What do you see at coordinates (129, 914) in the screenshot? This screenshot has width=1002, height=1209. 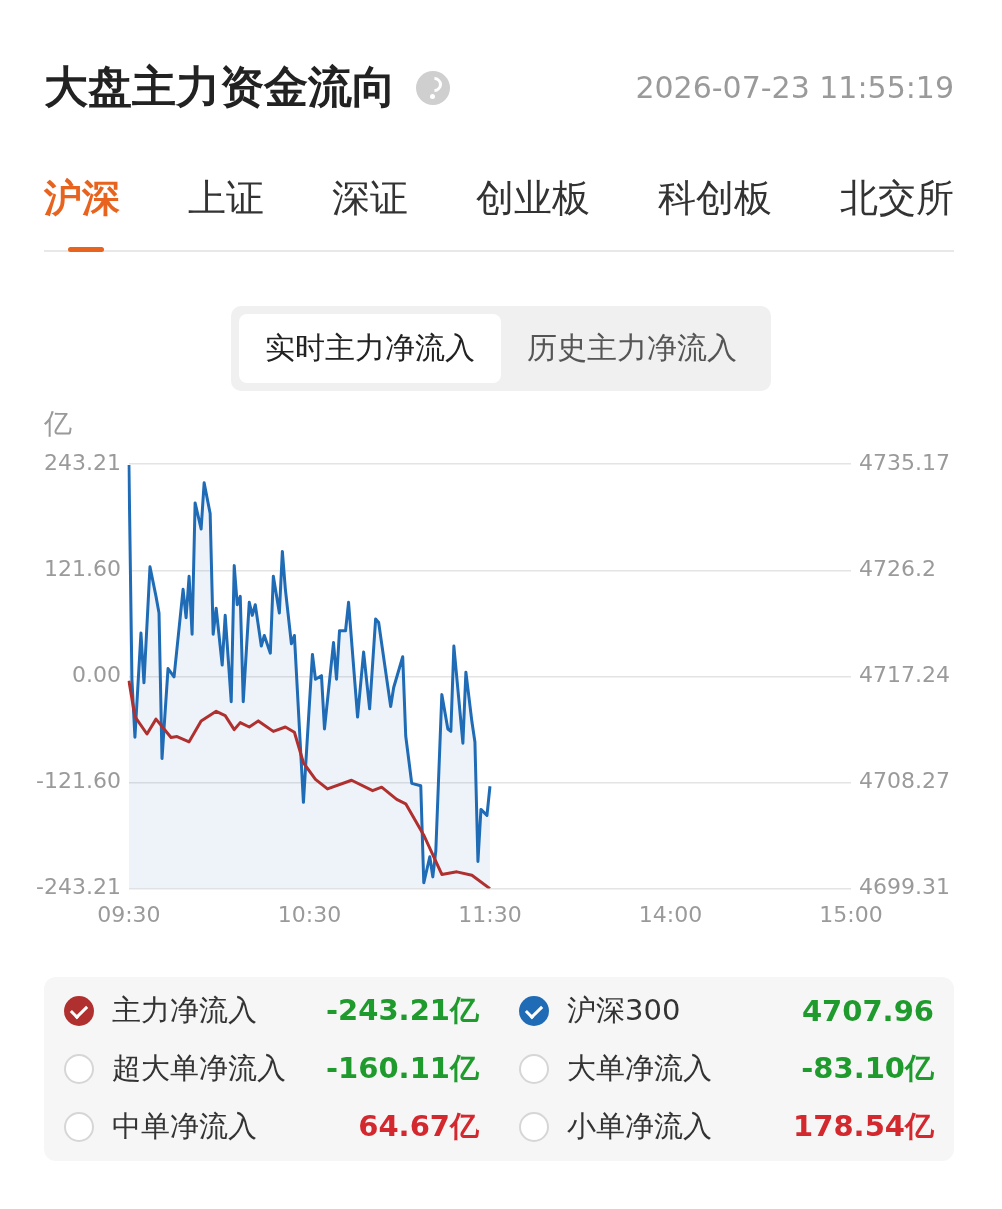 I see `x-tick-label: 09:30` at bounding box center [129, 914].